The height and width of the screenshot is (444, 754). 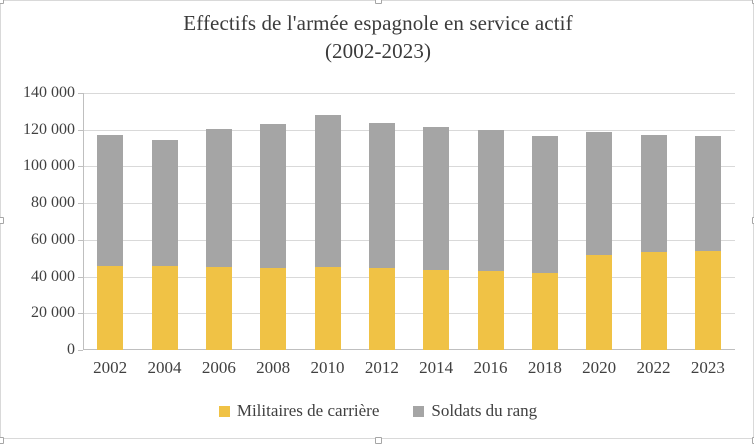 I want to click on legend-item-militaires-de-carriere: Militaires de carrière, so click(x=299, y=411).